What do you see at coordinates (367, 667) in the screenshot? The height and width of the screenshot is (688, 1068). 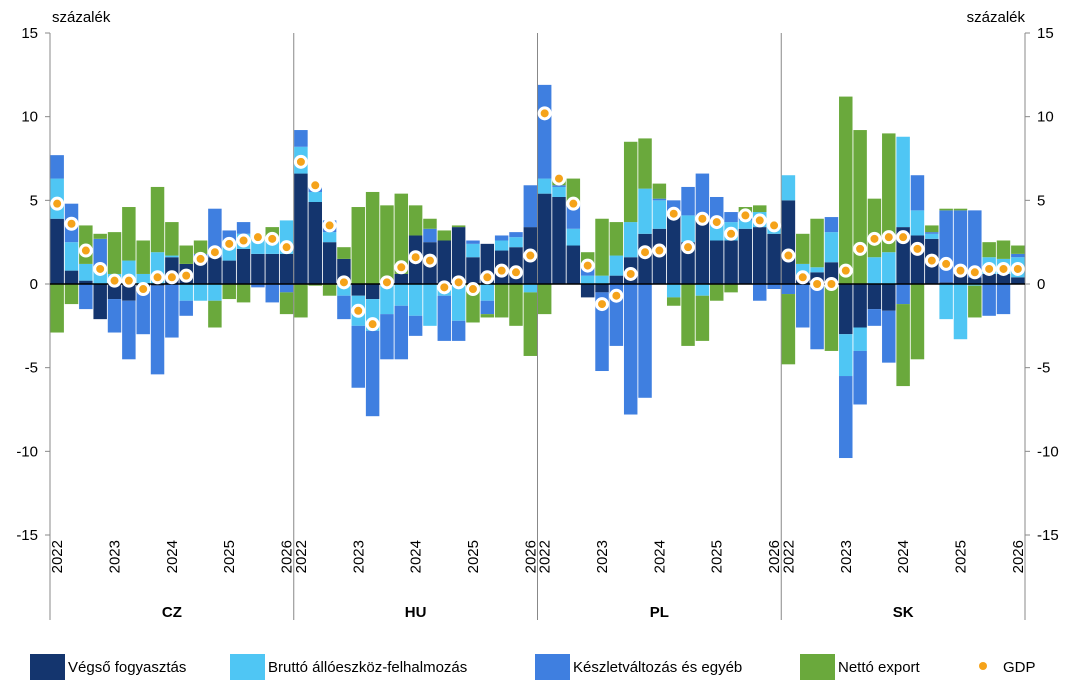 I see `legend-label: Bruttó állóeszköz-felhalmozás` at bounding box center [367, 667].